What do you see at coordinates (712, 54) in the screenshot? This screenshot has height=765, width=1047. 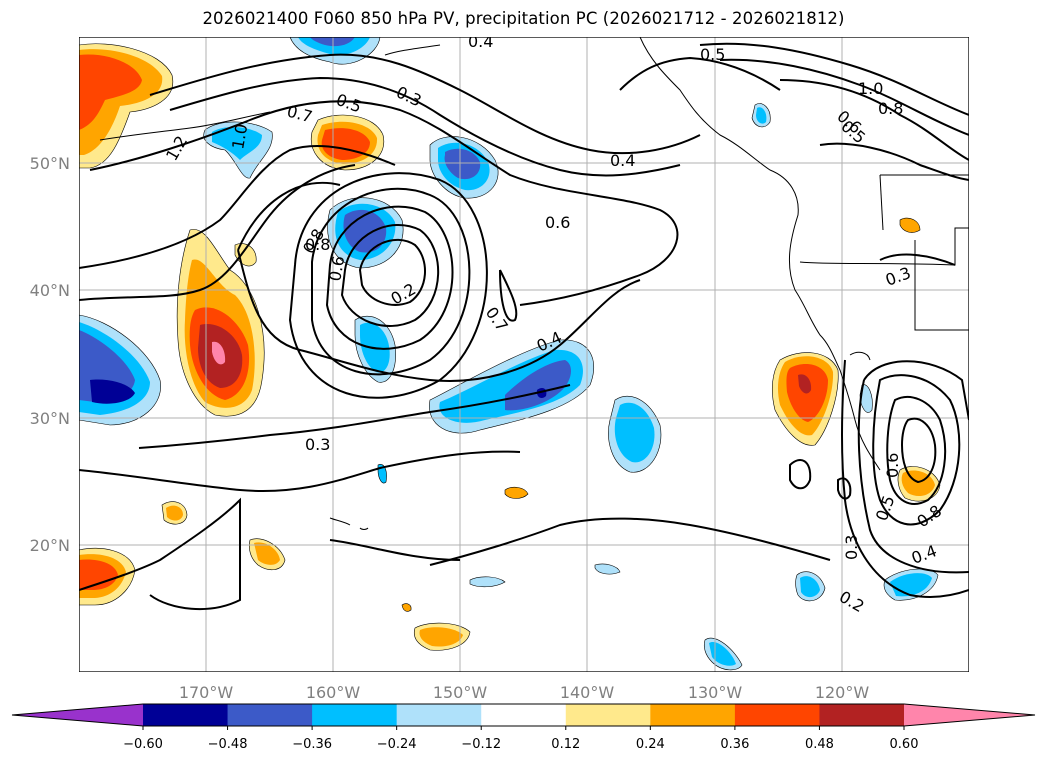 I see `svg-text: 0.5` at bounding box center [712, 54].